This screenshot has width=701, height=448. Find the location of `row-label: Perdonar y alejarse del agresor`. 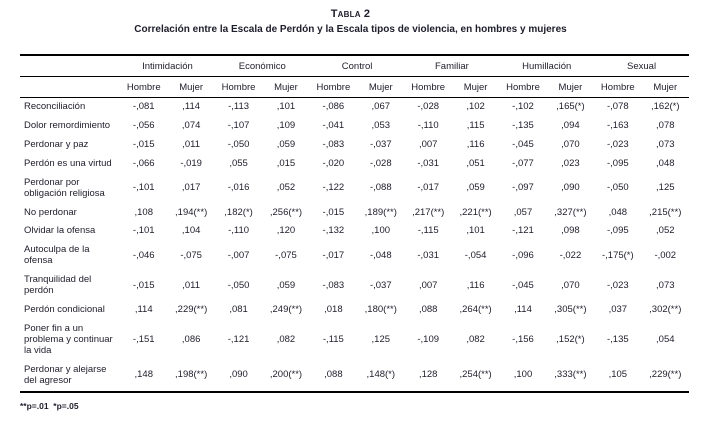

row-label: Perdonar y alejarse del agresor is located at coordinates (65, 374).